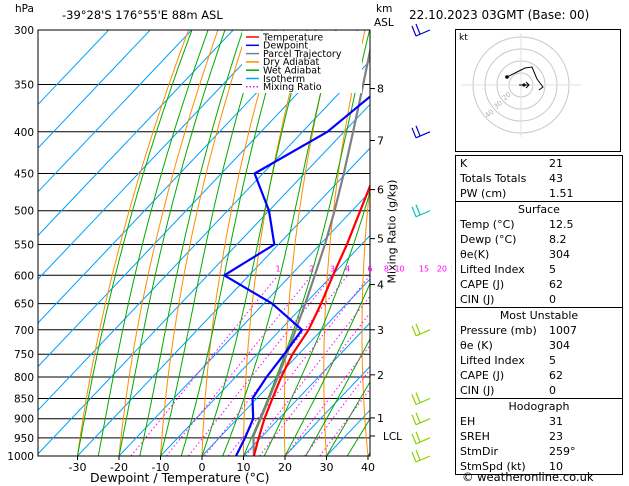  Describe the element at coordinates (487, 224) in the screenshot. I see `surface-key: Temp (°C)` at that location.